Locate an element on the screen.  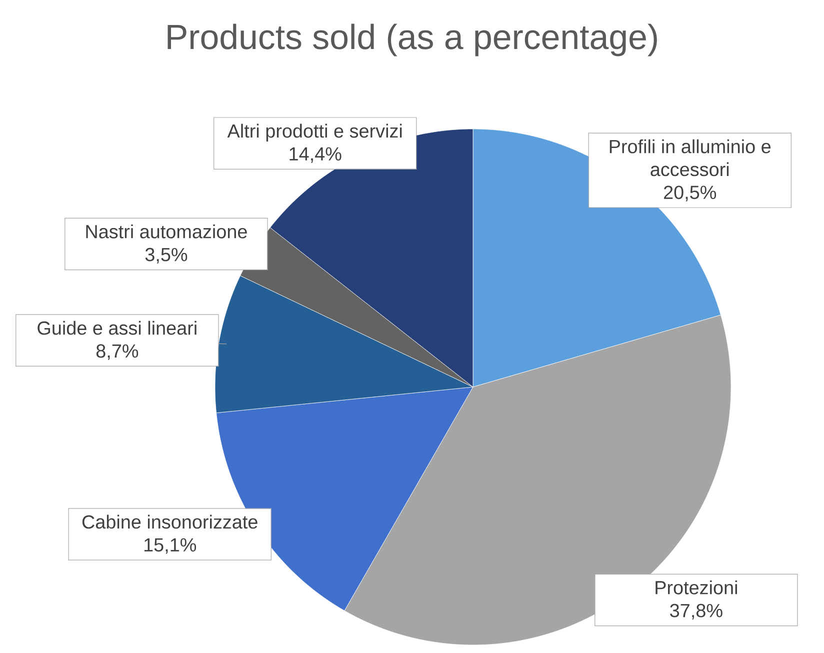
slice-label: Altri prodotti e servizi is located at coordinates (314, 133).